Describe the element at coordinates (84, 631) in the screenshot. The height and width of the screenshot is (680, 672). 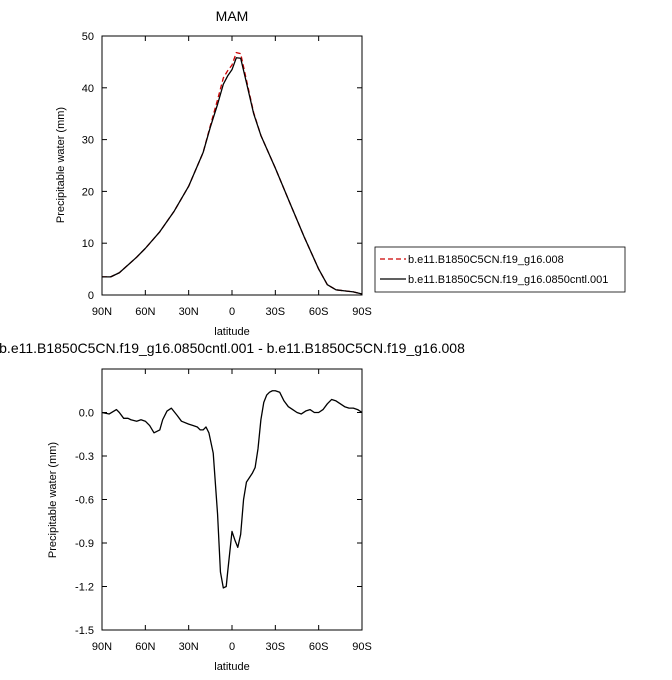
I see `y-tick-label: -1.5` at that location.